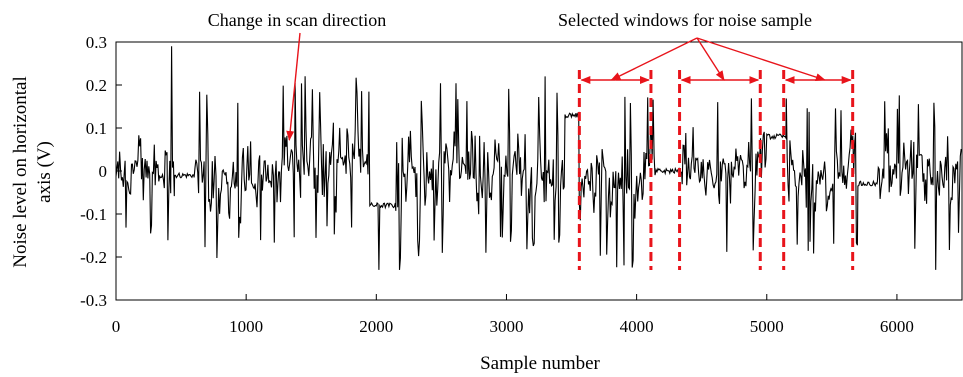 This screenshot has width=963, height=377. I want to click on y-tick-label: 0, so click(103, 171).